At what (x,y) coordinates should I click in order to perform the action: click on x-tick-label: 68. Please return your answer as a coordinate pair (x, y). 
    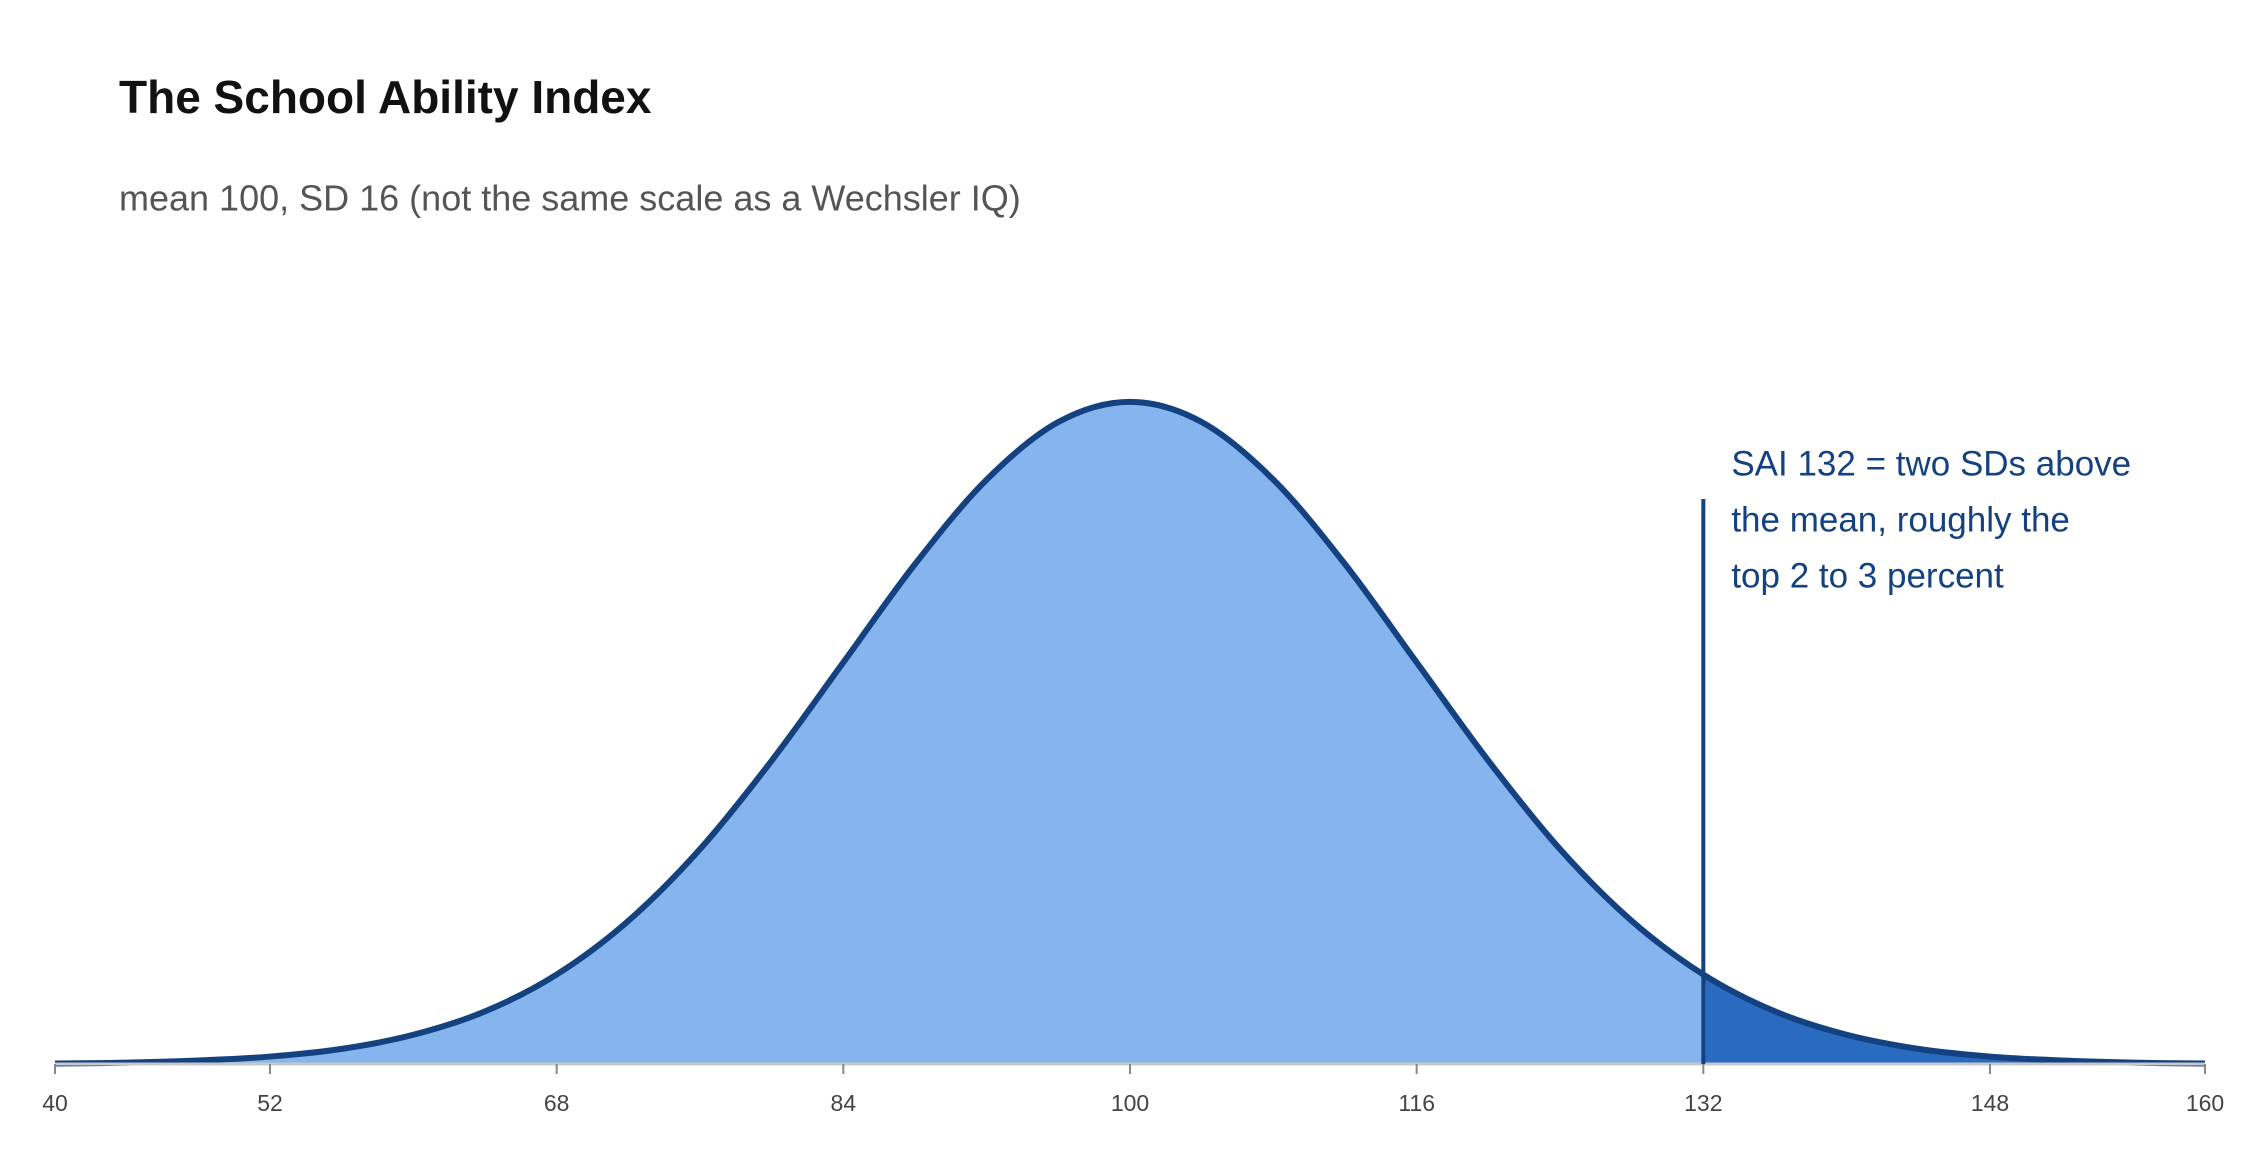
    Looking at the image, I should click on (557, 1103).